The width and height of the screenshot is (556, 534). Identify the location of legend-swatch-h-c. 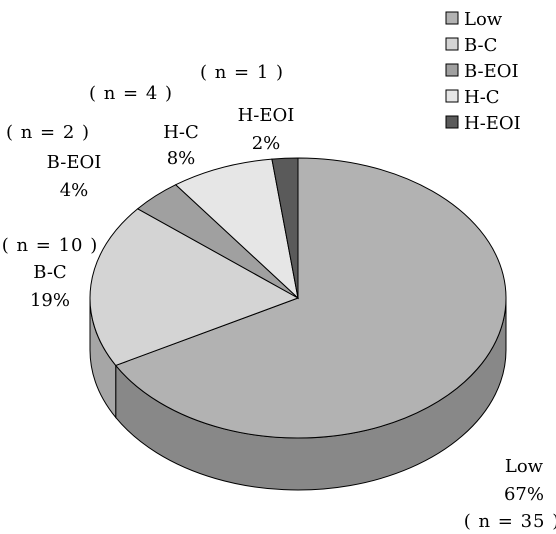
(452, 96).